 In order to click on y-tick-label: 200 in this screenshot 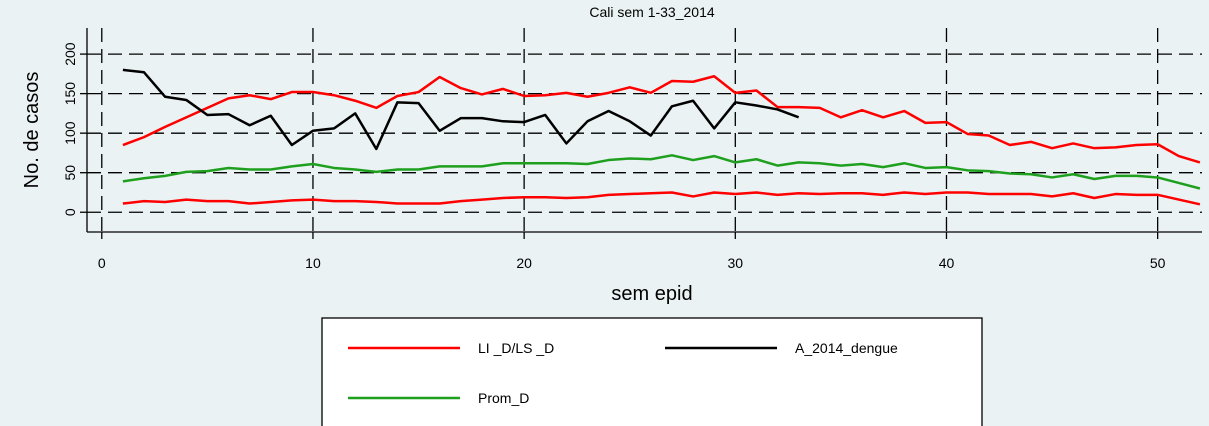, I will do `click(70, 54)`.